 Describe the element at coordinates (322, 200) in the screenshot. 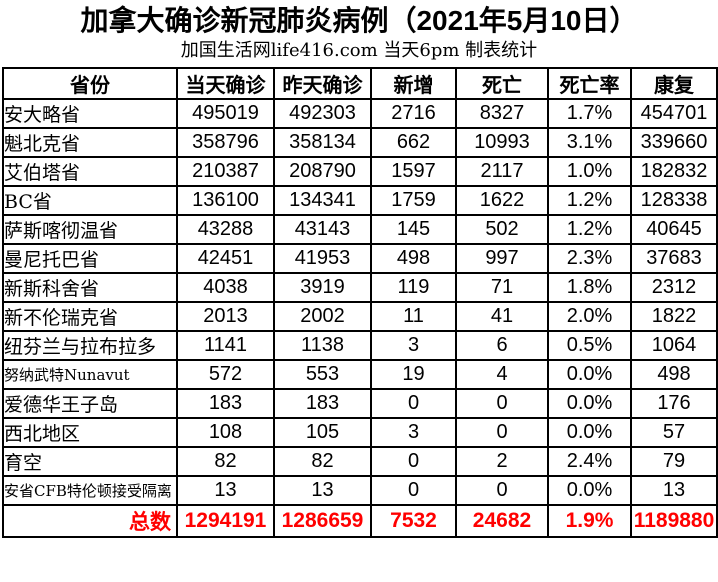

I see `value-cell: 134341` at that location.